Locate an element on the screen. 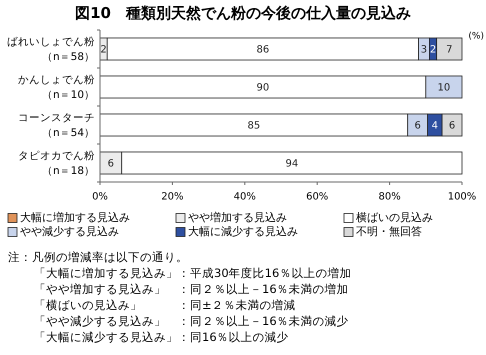 This screenshot has width=486, height=355. text: 「大幅に増加する見込み」：平成30年度比16％以上の増加 is located at coordinates (193, 273).